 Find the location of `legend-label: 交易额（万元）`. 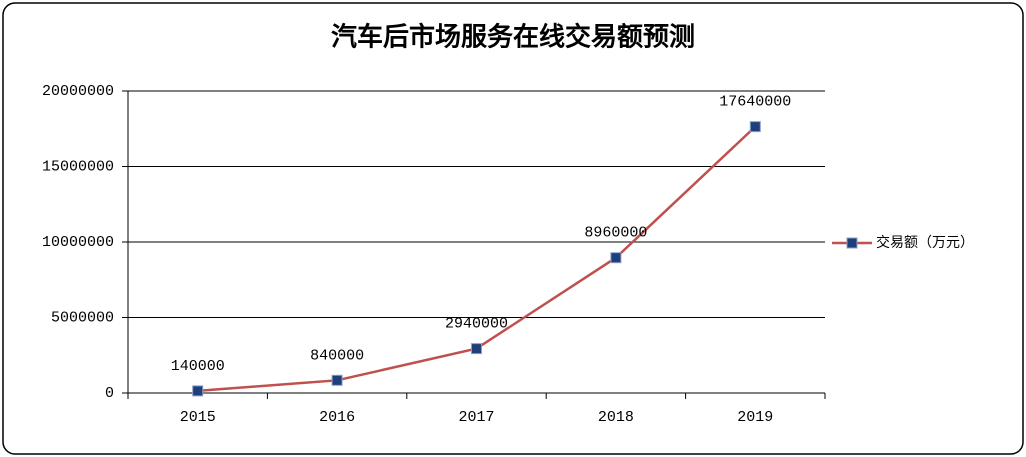

legend-label: 交易额（万元） is located at coordinates (925, 242).